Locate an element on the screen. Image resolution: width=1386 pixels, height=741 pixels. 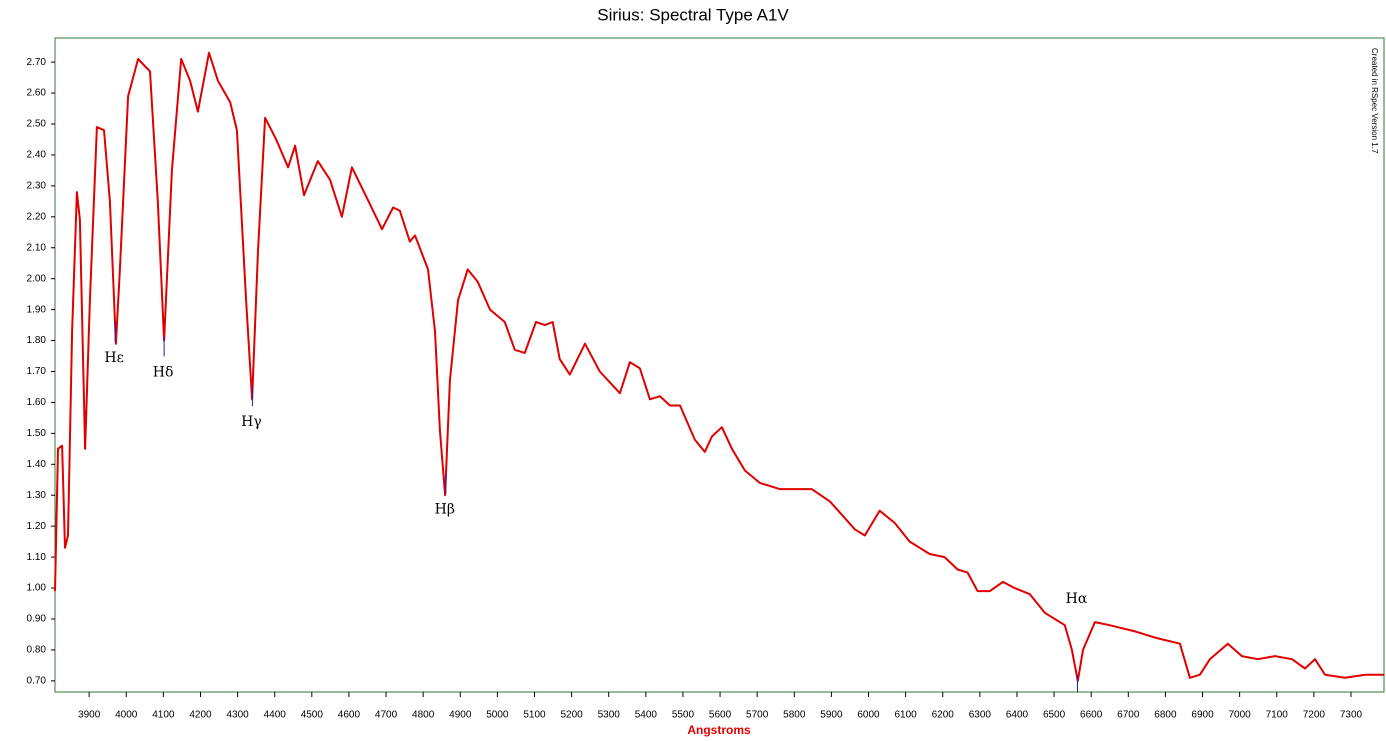
x-tick-label: 7300 is located at coordinates (1351, 715).